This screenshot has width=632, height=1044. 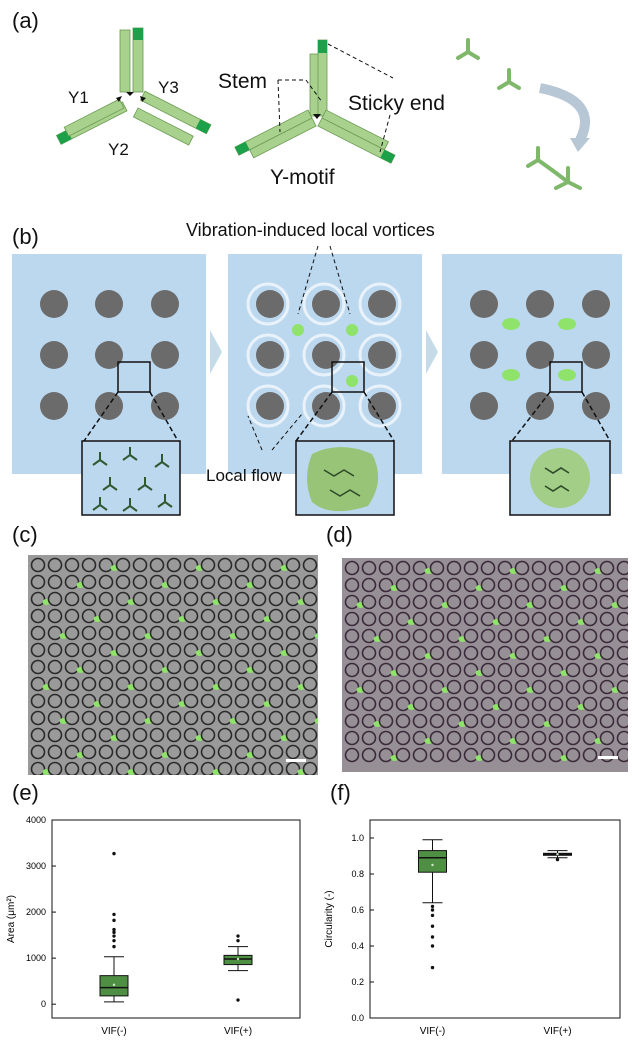 What do you see at coordinates (357, 910) in the screenshot?
I see `y-tick-label: 0.6` at bounding box center [357, 910].